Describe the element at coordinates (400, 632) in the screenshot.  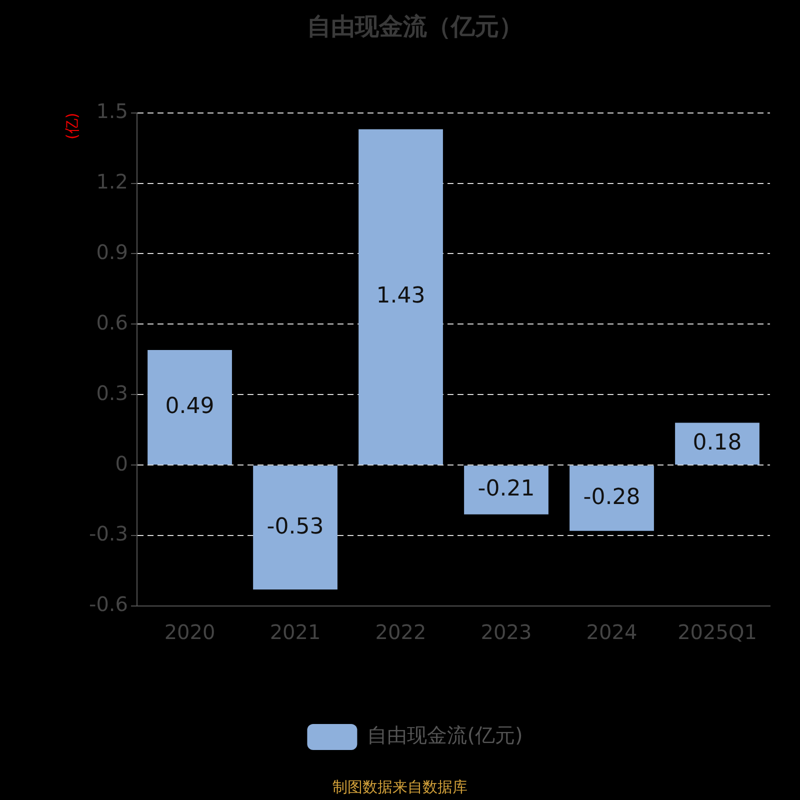
I see `x-tick-label: 2022` at that location.